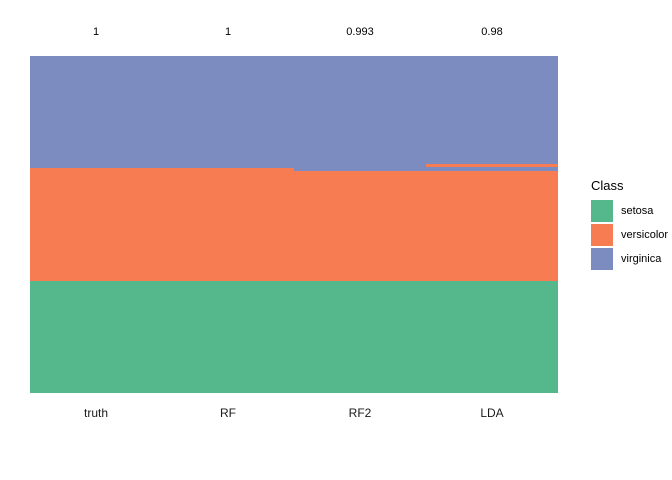 The height and width of the screenshot is (480, 672). What do you see at coordinates (294, 32) in the screenshot?
I see `accuracy-row: 1 1 0.993 0.98` at bounding box center [294, 32].